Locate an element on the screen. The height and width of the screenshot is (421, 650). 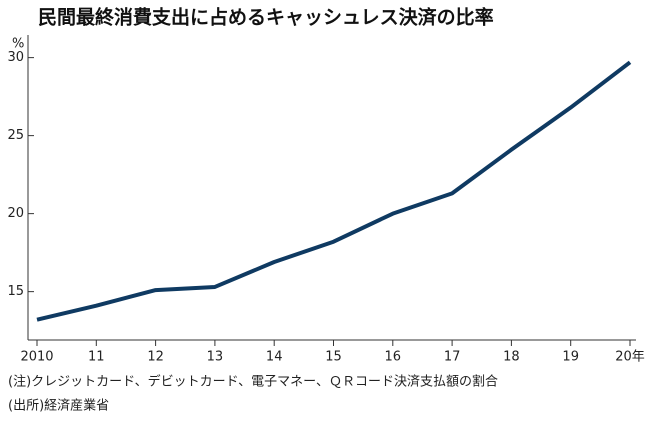
source: (出所)経済産業省 is located at coordinates (58, 406).